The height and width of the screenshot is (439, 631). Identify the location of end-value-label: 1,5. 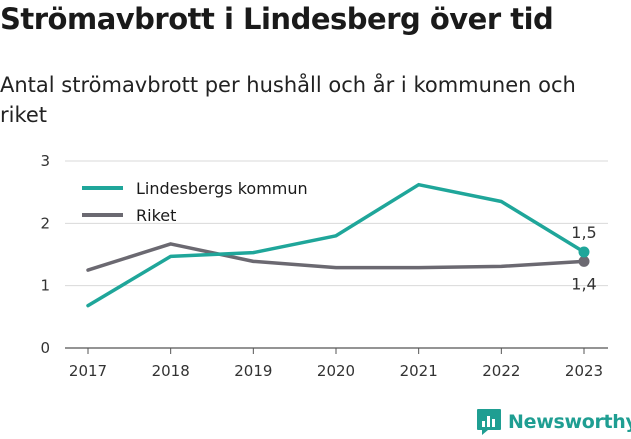
(583, 232).